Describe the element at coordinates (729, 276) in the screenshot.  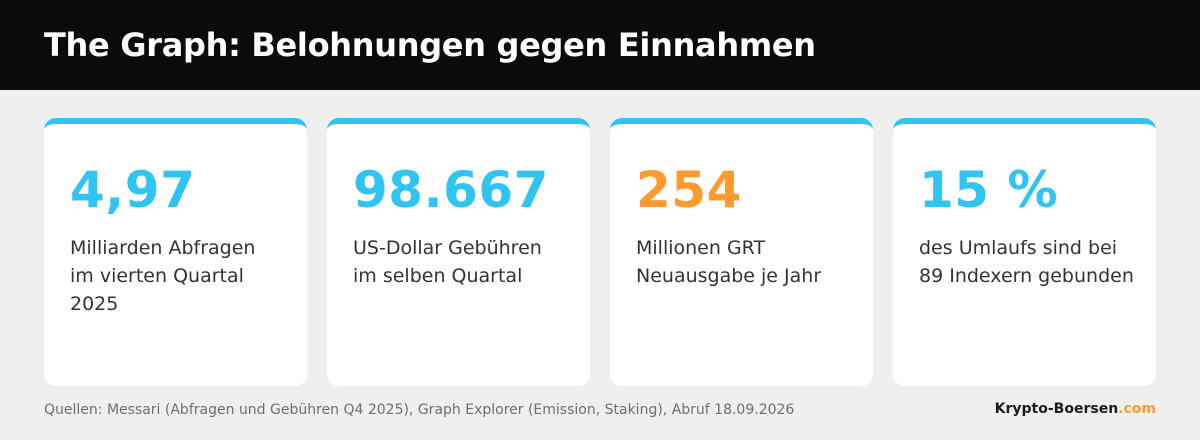
I see `stat-description-line: Neuausgabe je Jahr` at that location.